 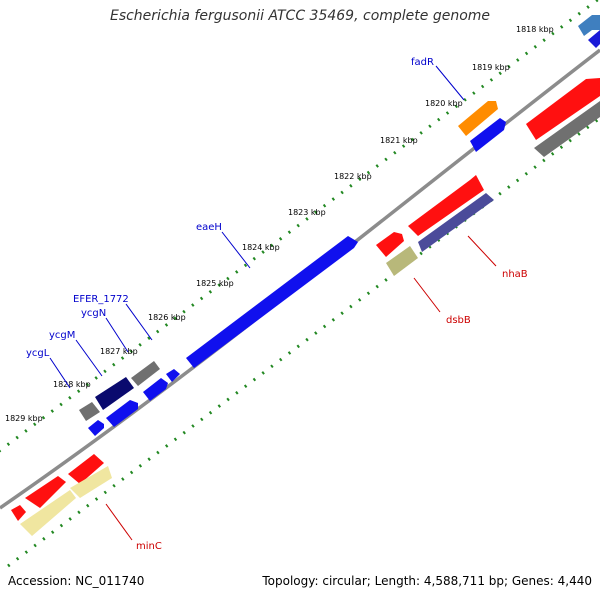 What do you see at coordinates (458, 320) in the screenshot?
I see `gene-label-dsbB: dsbB` at bounding box center [458, 320].